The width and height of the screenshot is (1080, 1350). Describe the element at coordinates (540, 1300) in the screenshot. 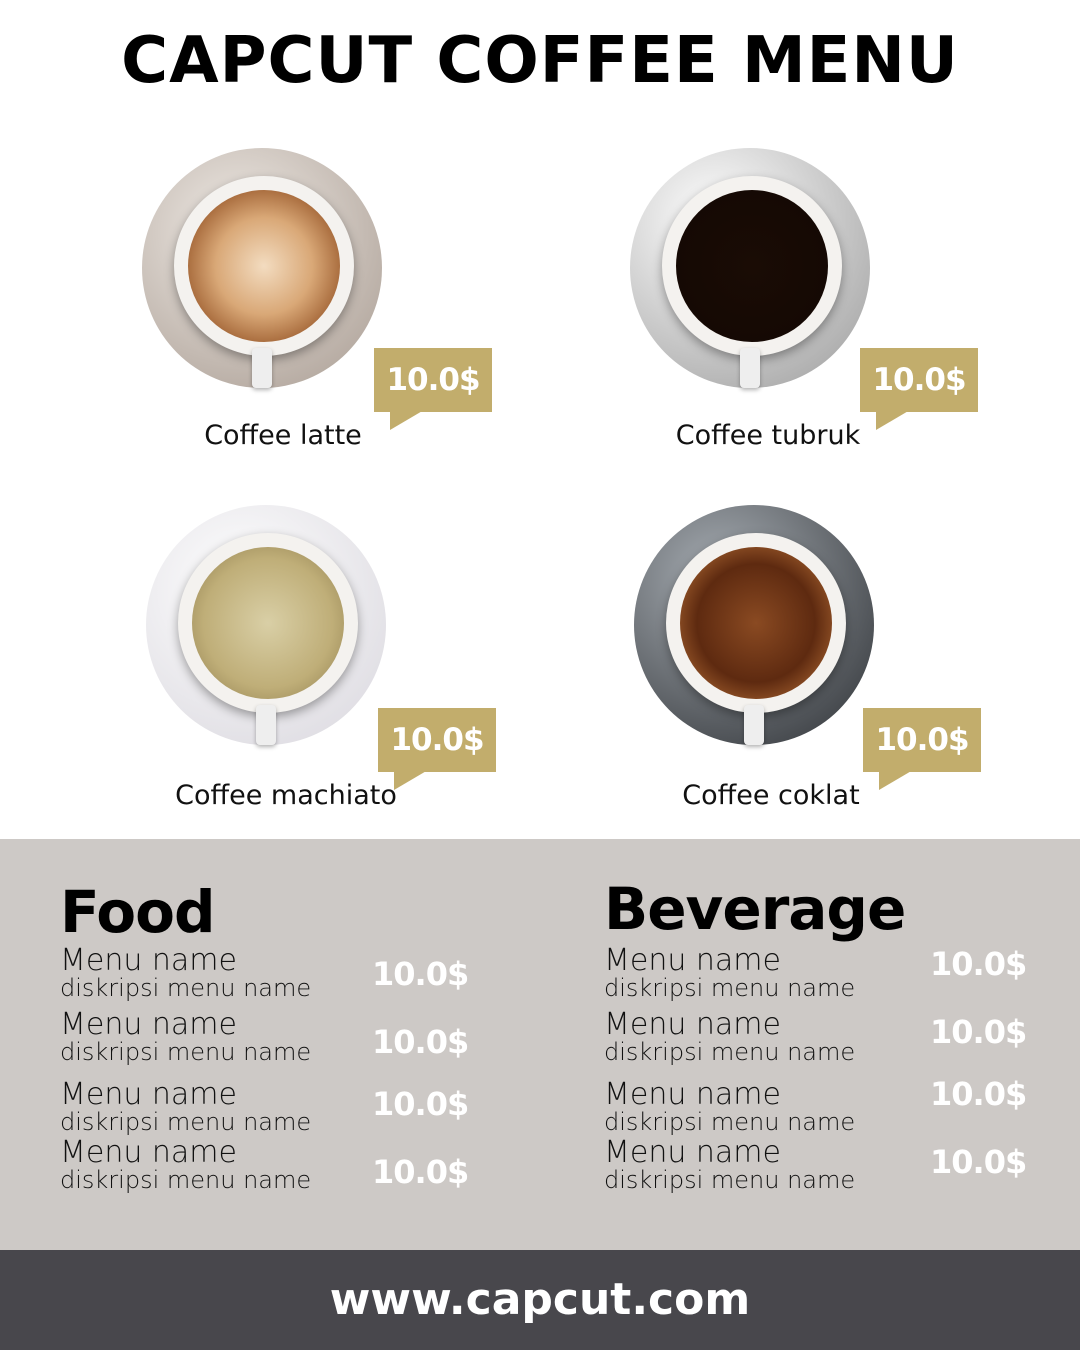

I see `footer-url: www.capcut.com` at that location.